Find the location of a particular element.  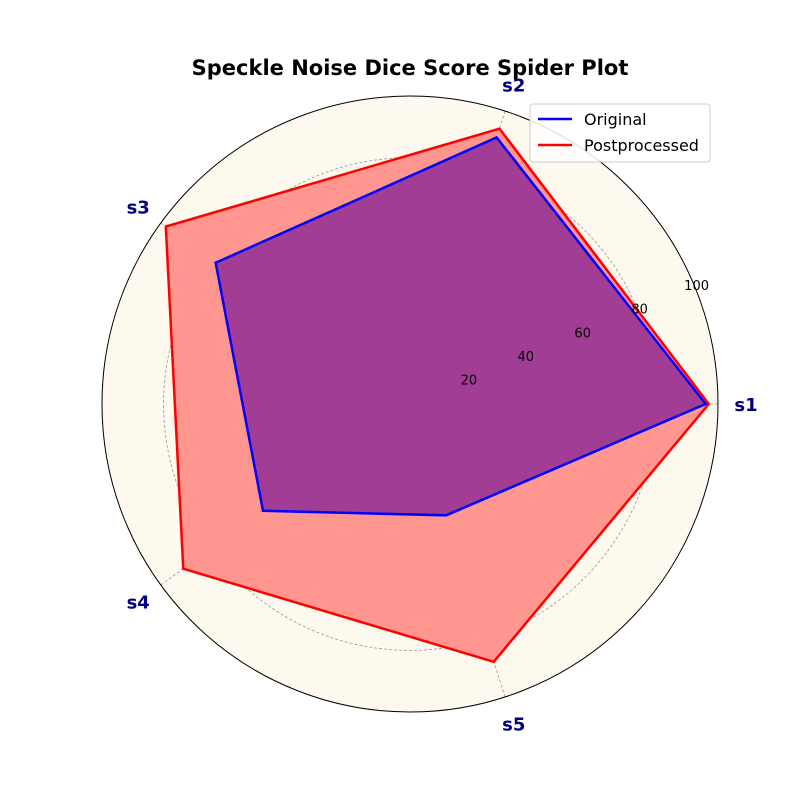

radial-tick-20: 20 is located at coordinates (469, 380).